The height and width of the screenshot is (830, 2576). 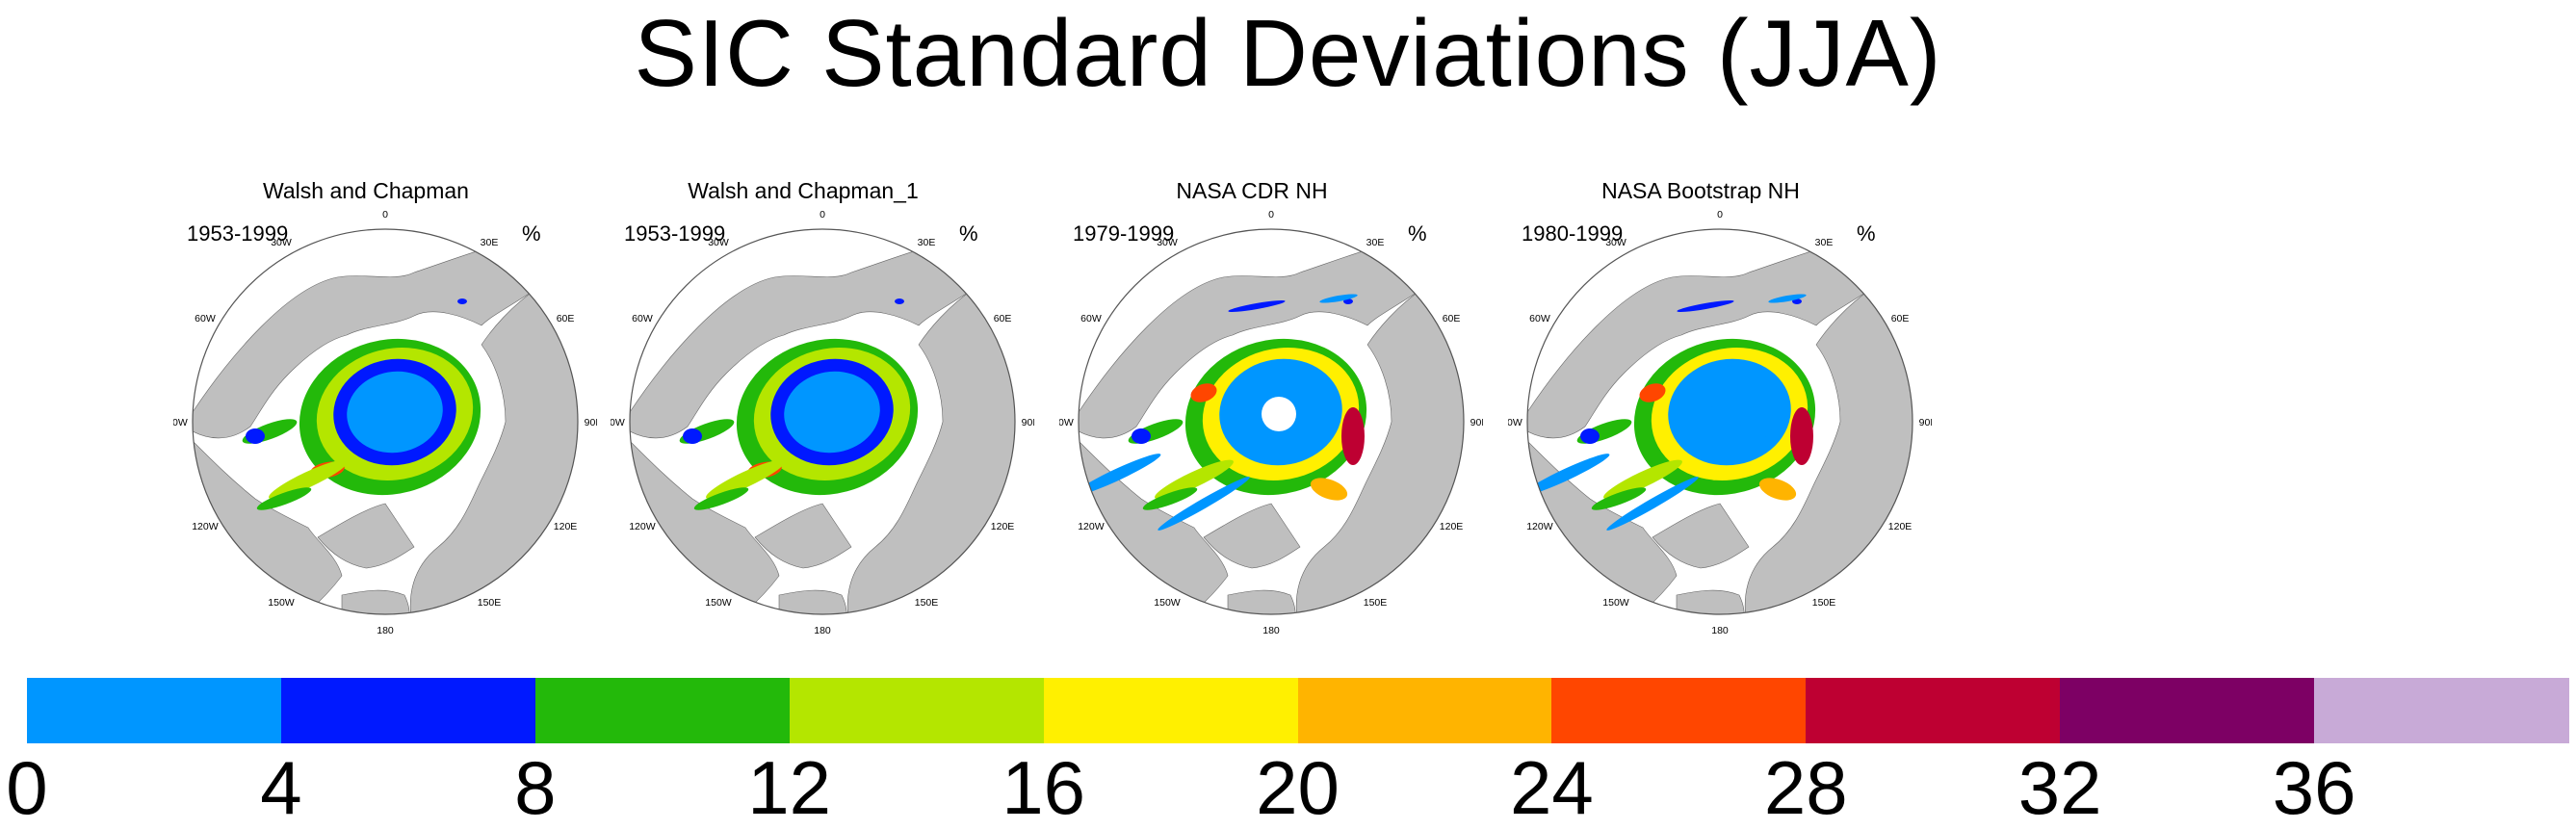 What do you see at coordinates (1700, 191) in the screenshot?
I see `panel-title: NASA Bootstrap NH` at bounding box center [1700, 191].